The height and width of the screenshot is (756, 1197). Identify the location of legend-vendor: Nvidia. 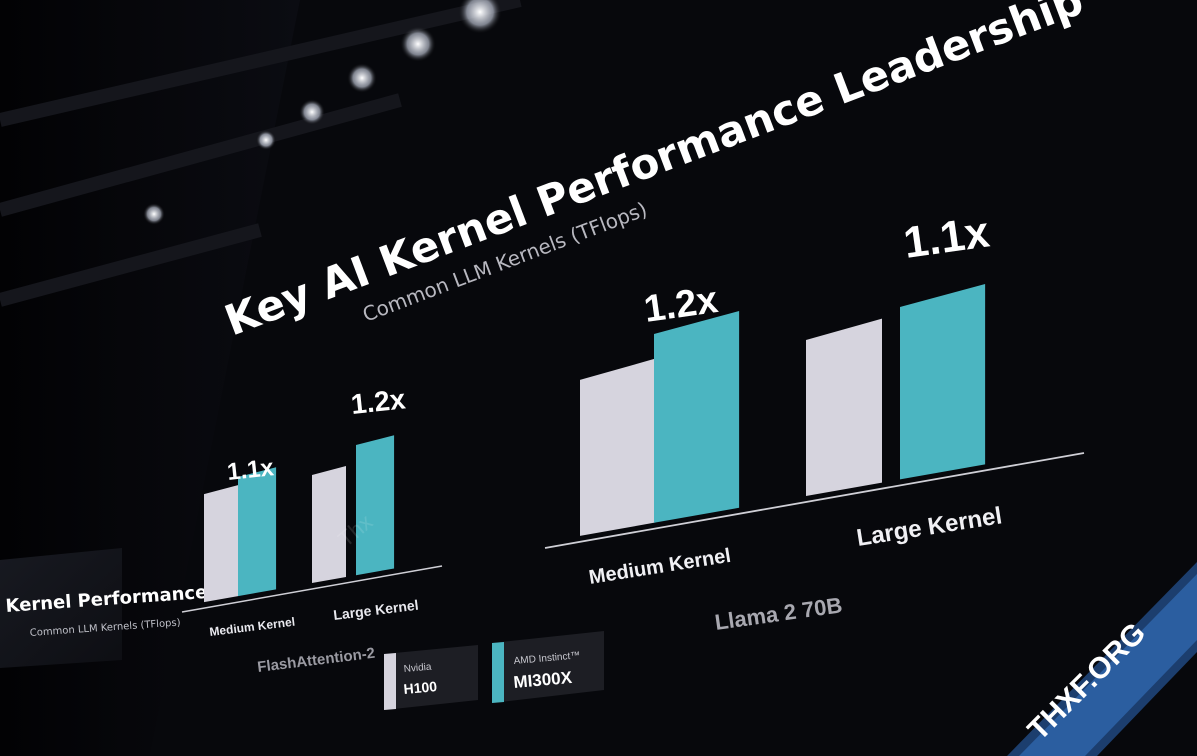
(417, 668).